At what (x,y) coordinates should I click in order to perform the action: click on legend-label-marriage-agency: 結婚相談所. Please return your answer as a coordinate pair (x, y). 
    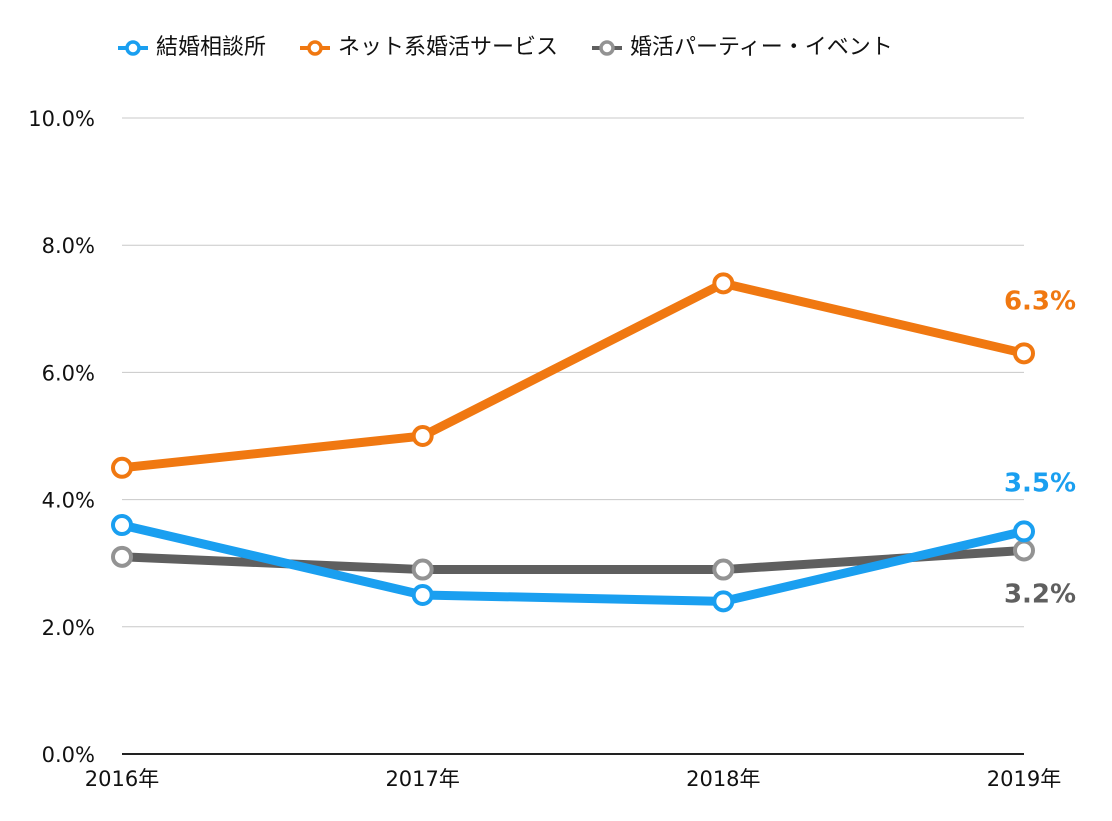
    Looking at the image, I should click on (211, 47).